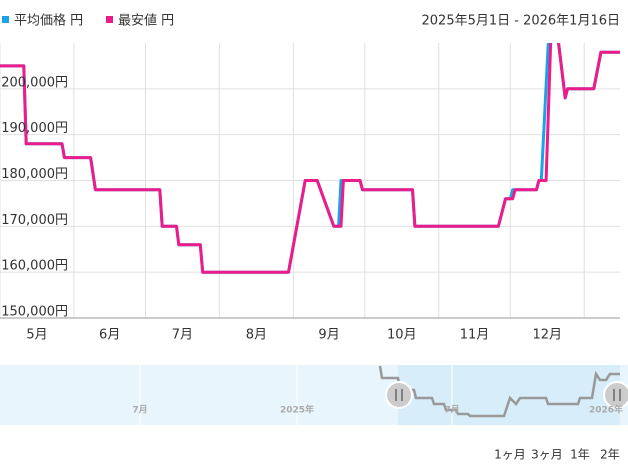 Image resolution: width=628 pixels, height=467 pixels. Describe the element at coordinates (606, 410) in the screenshot. I see `navigator-label: 2026年` at that location.